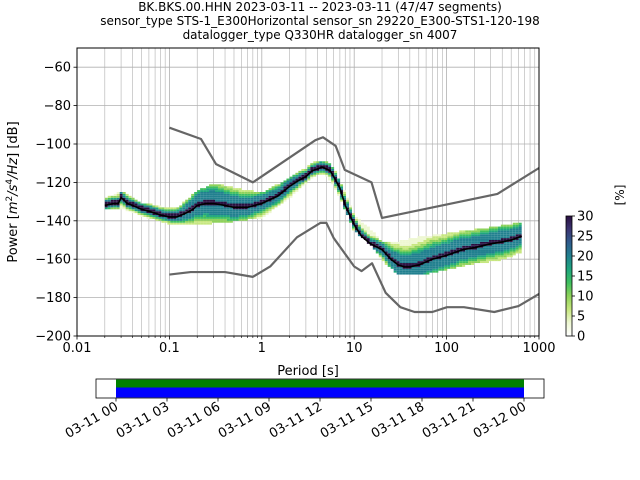  Describe the element at coordinates (92, 420) in the screenshot. I see `coverage-tick-label: 03-11 00` at that location.